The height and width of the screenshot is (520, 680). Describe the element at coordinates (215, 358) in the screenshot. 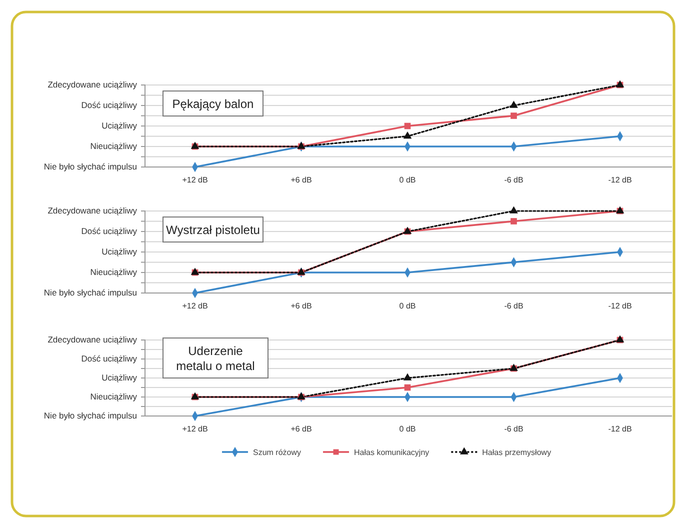

I see `text: Uderzenie metalu o metal` at that location.